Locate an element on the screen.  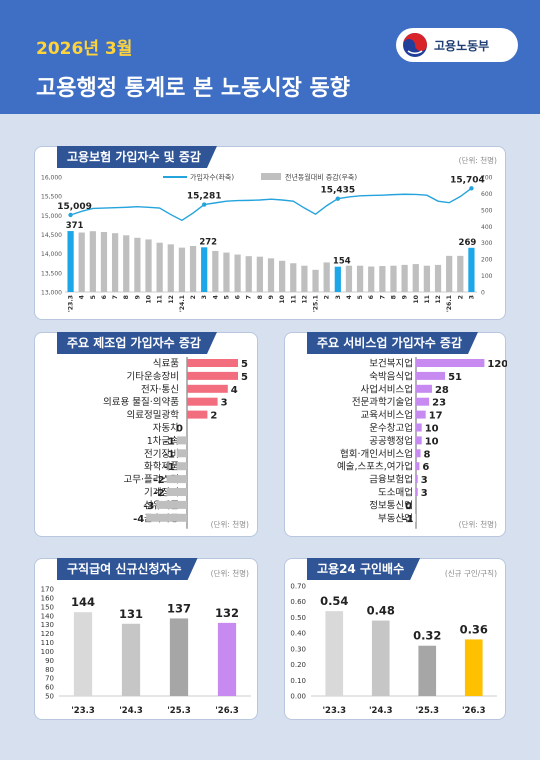
x-tick-label: 6 is located at coordinates (238, 297).